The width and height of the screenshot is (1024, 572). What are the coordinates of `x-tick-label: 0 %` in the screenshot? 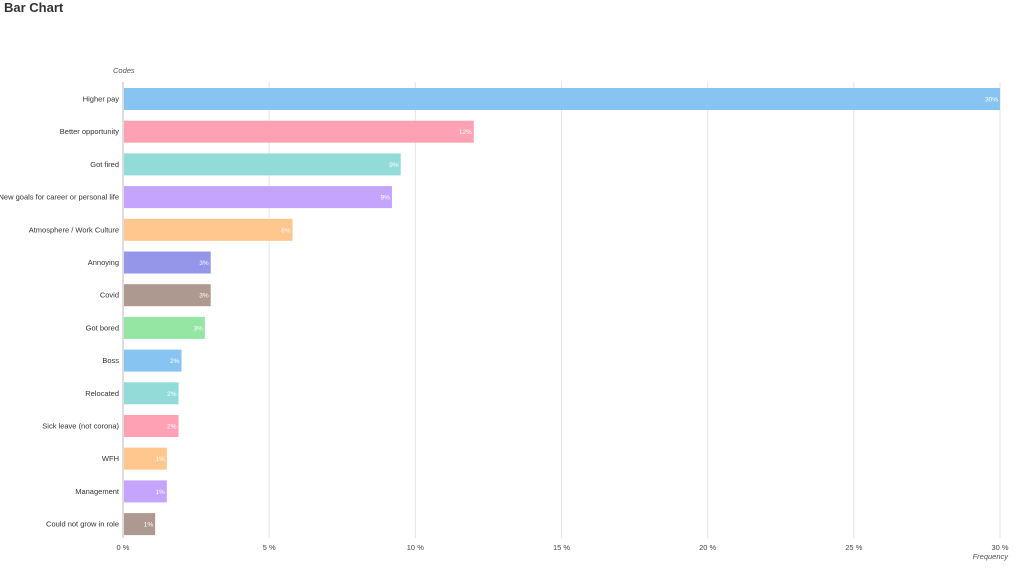 It's located at (123, 547).